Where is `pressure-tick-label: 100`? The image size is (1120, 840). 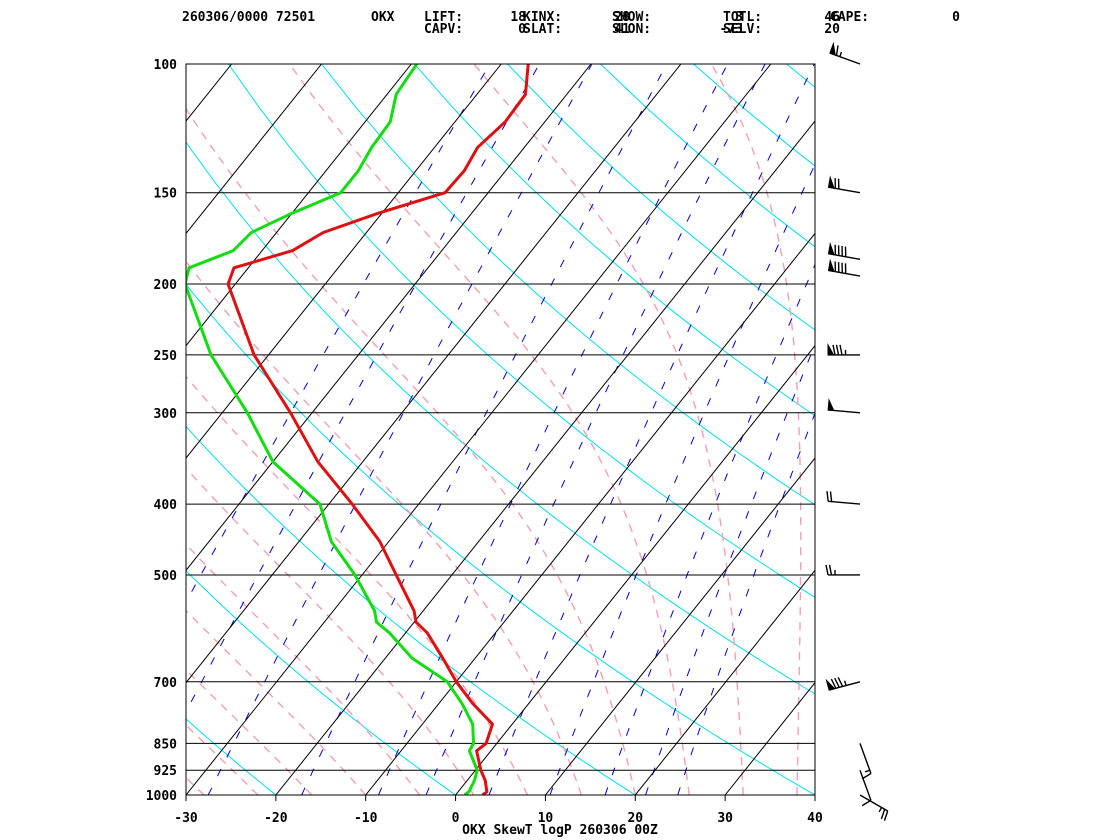 pressure-tick-label: 100 is located at coordinates (166, 65).